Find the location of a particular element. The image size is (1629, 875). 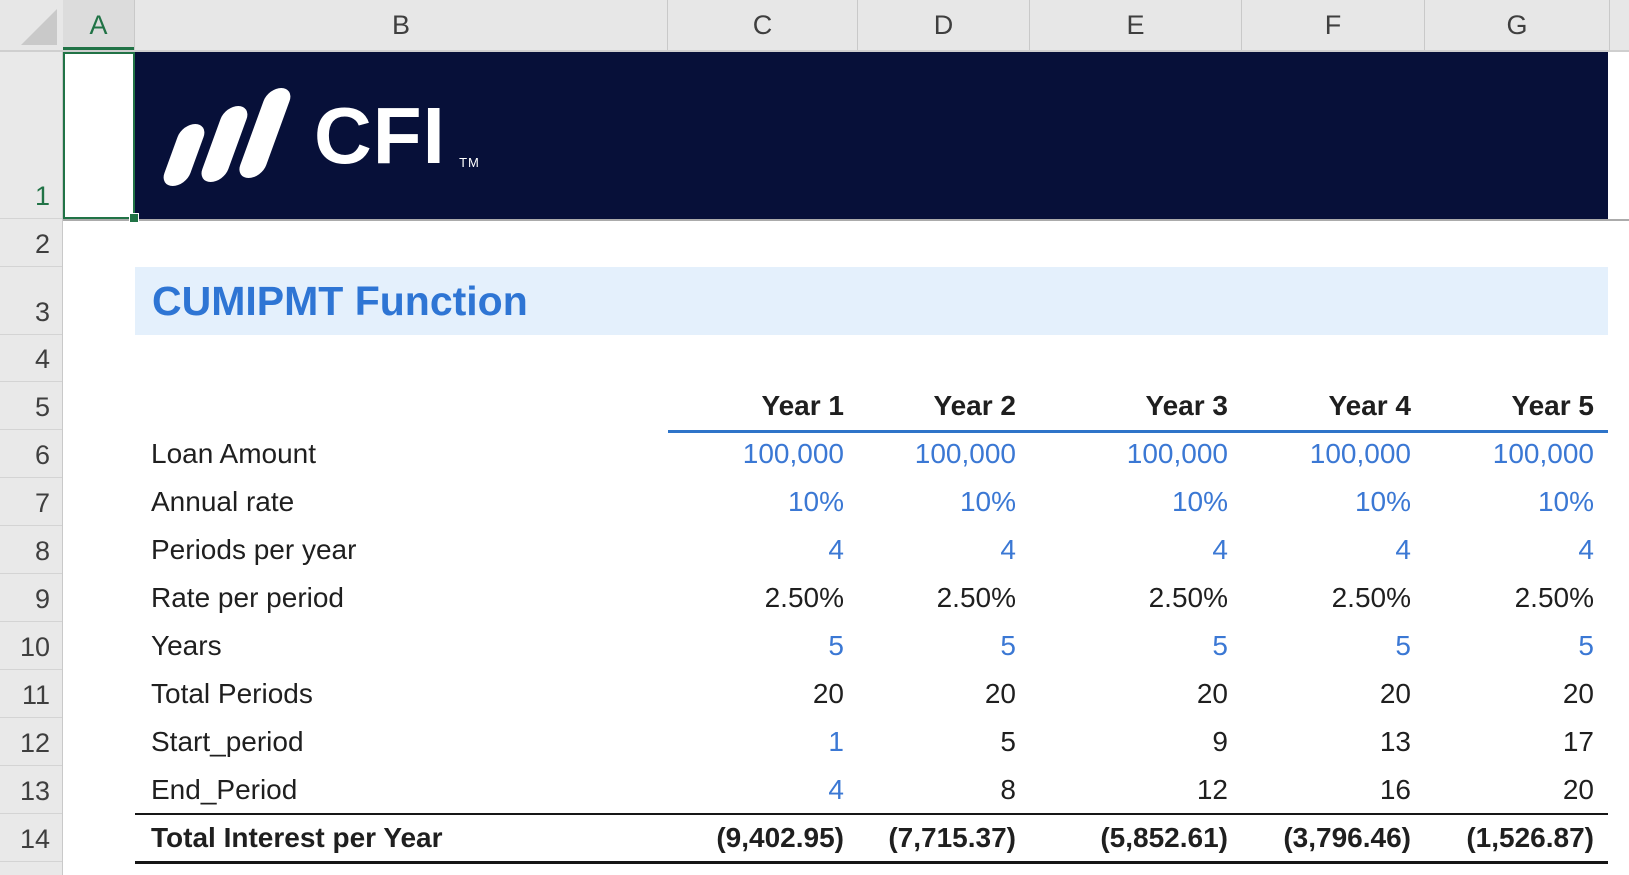

row-header-9: 9 is located at coordinates (31, 598).